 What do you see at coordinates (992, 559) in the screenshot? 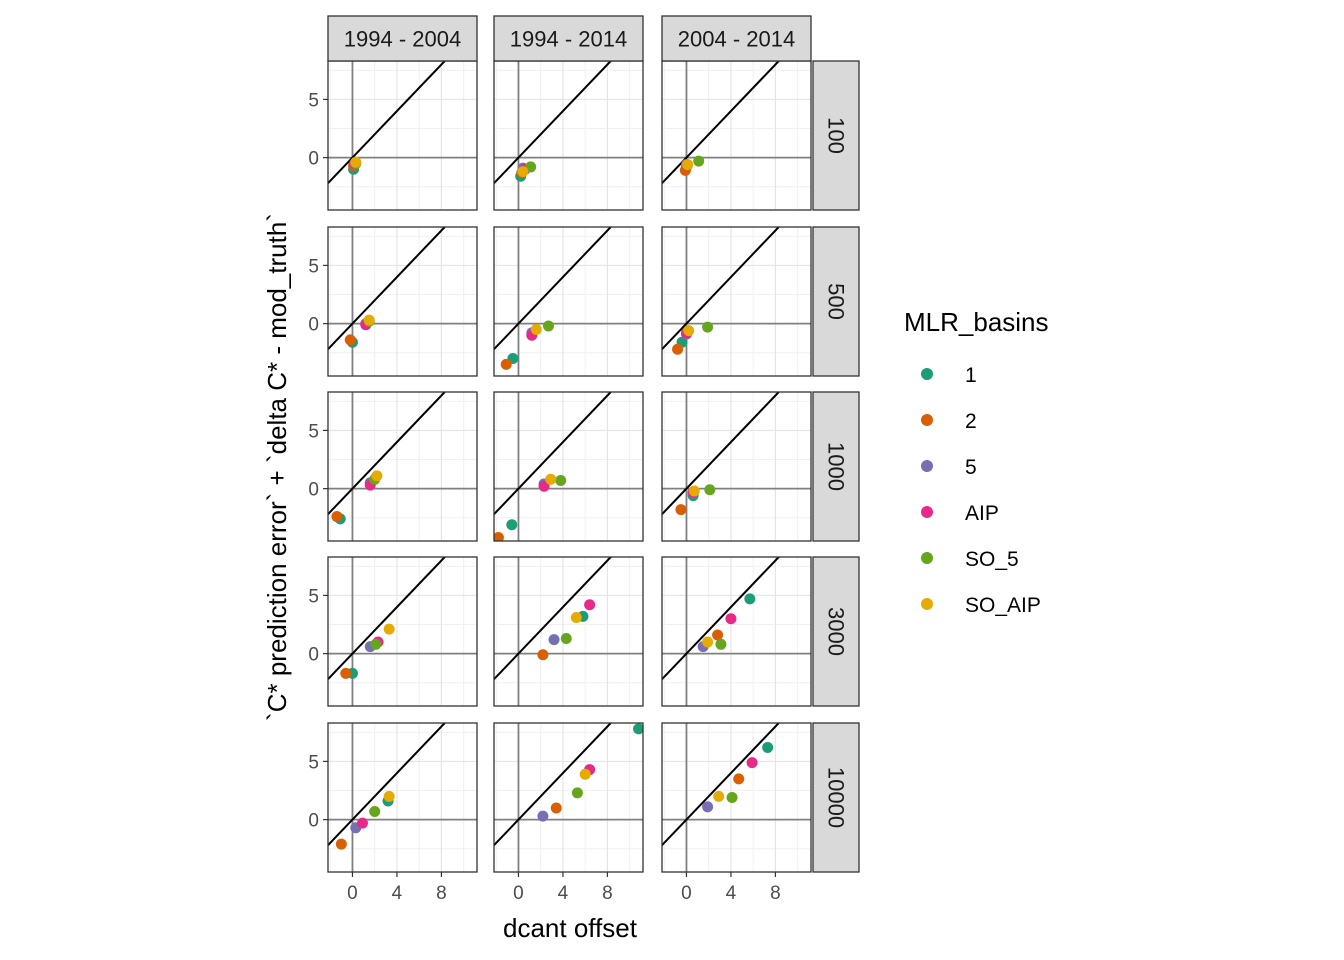
I see `legend-label: SO_5` at bounding box center [992, 559].